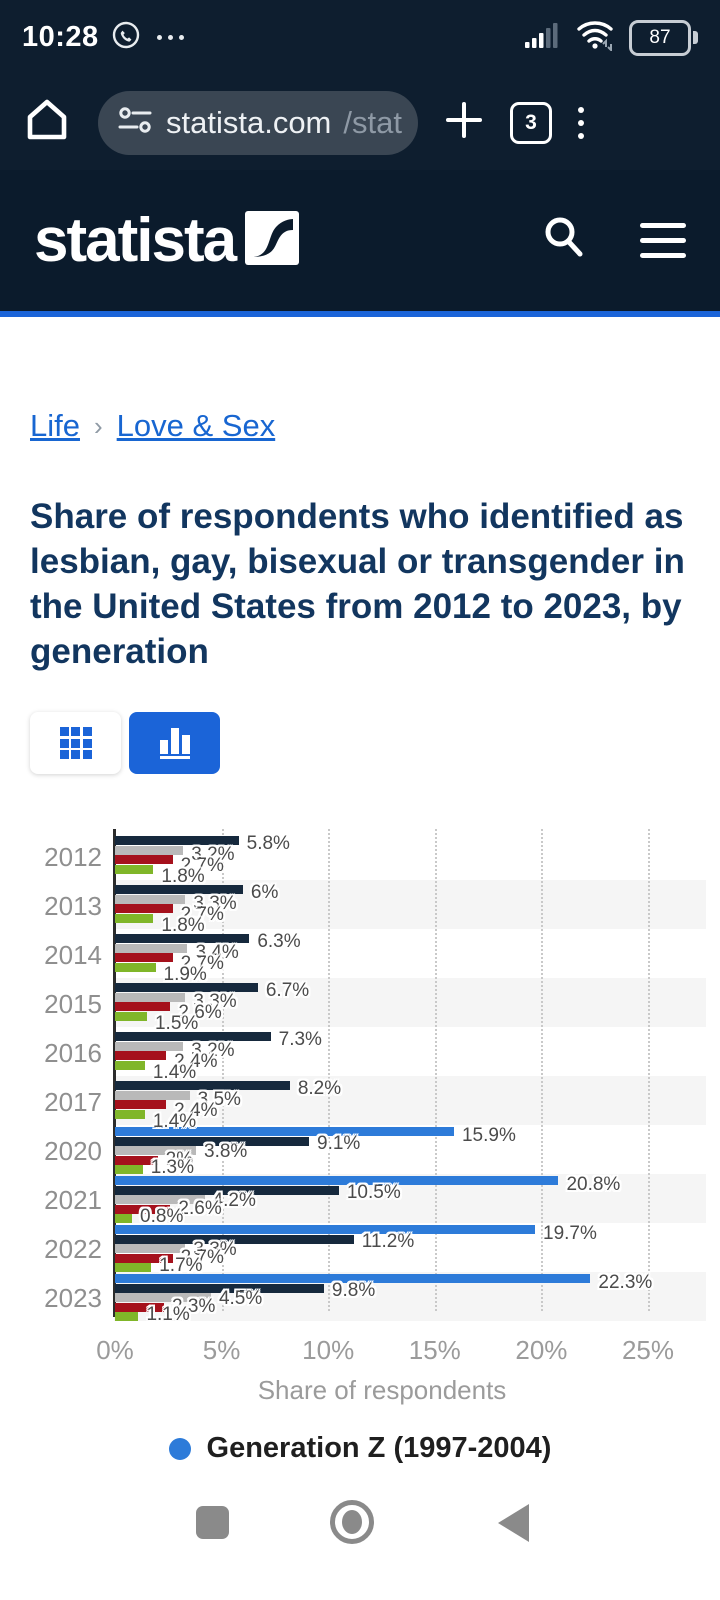 The width and height of the screenshot is (720, 1600). I want to click on search-button, so click(564, 240).